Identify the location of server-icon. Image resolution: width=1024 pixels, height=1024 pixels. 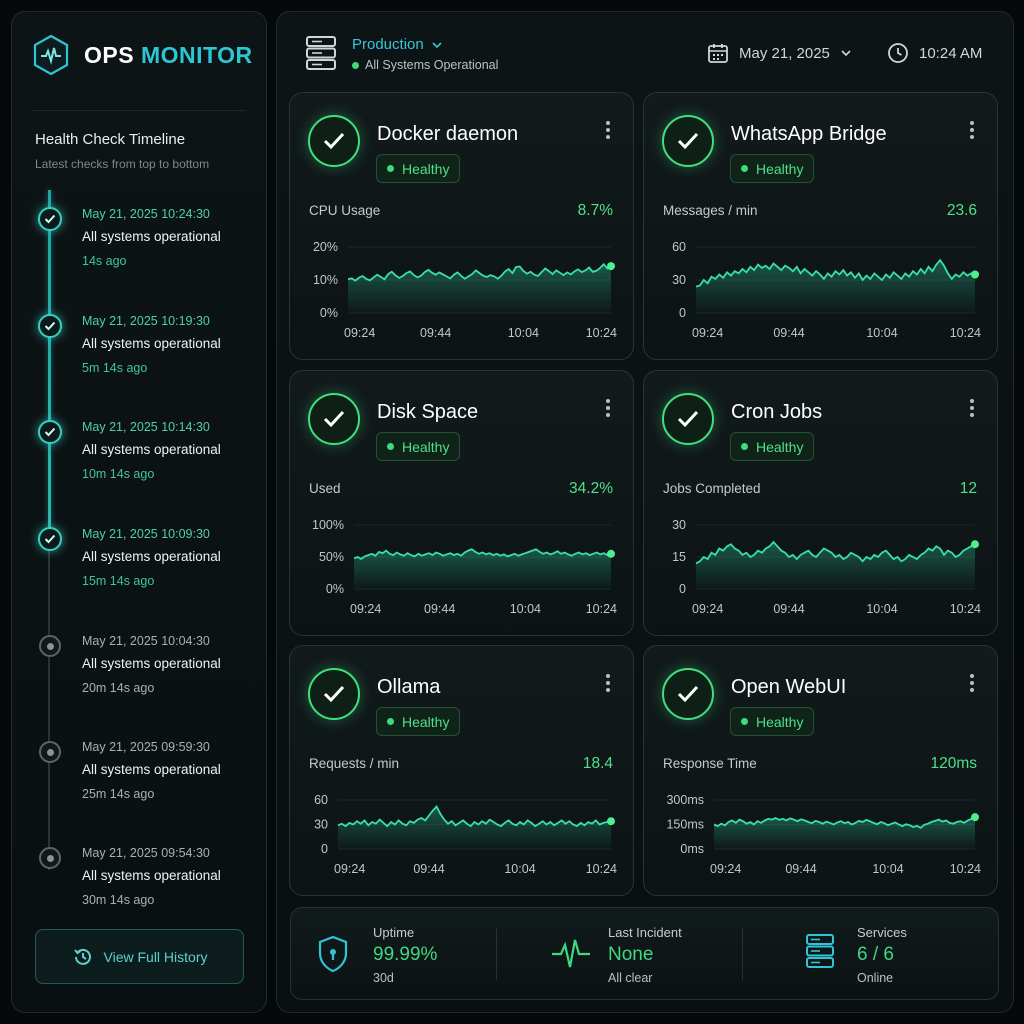
(321, 53).